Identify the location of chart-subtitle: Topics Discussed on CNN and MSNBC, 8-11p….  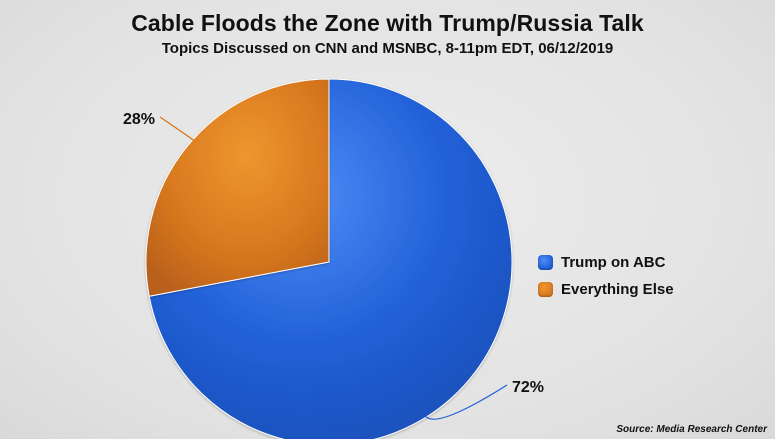
(387, 48).